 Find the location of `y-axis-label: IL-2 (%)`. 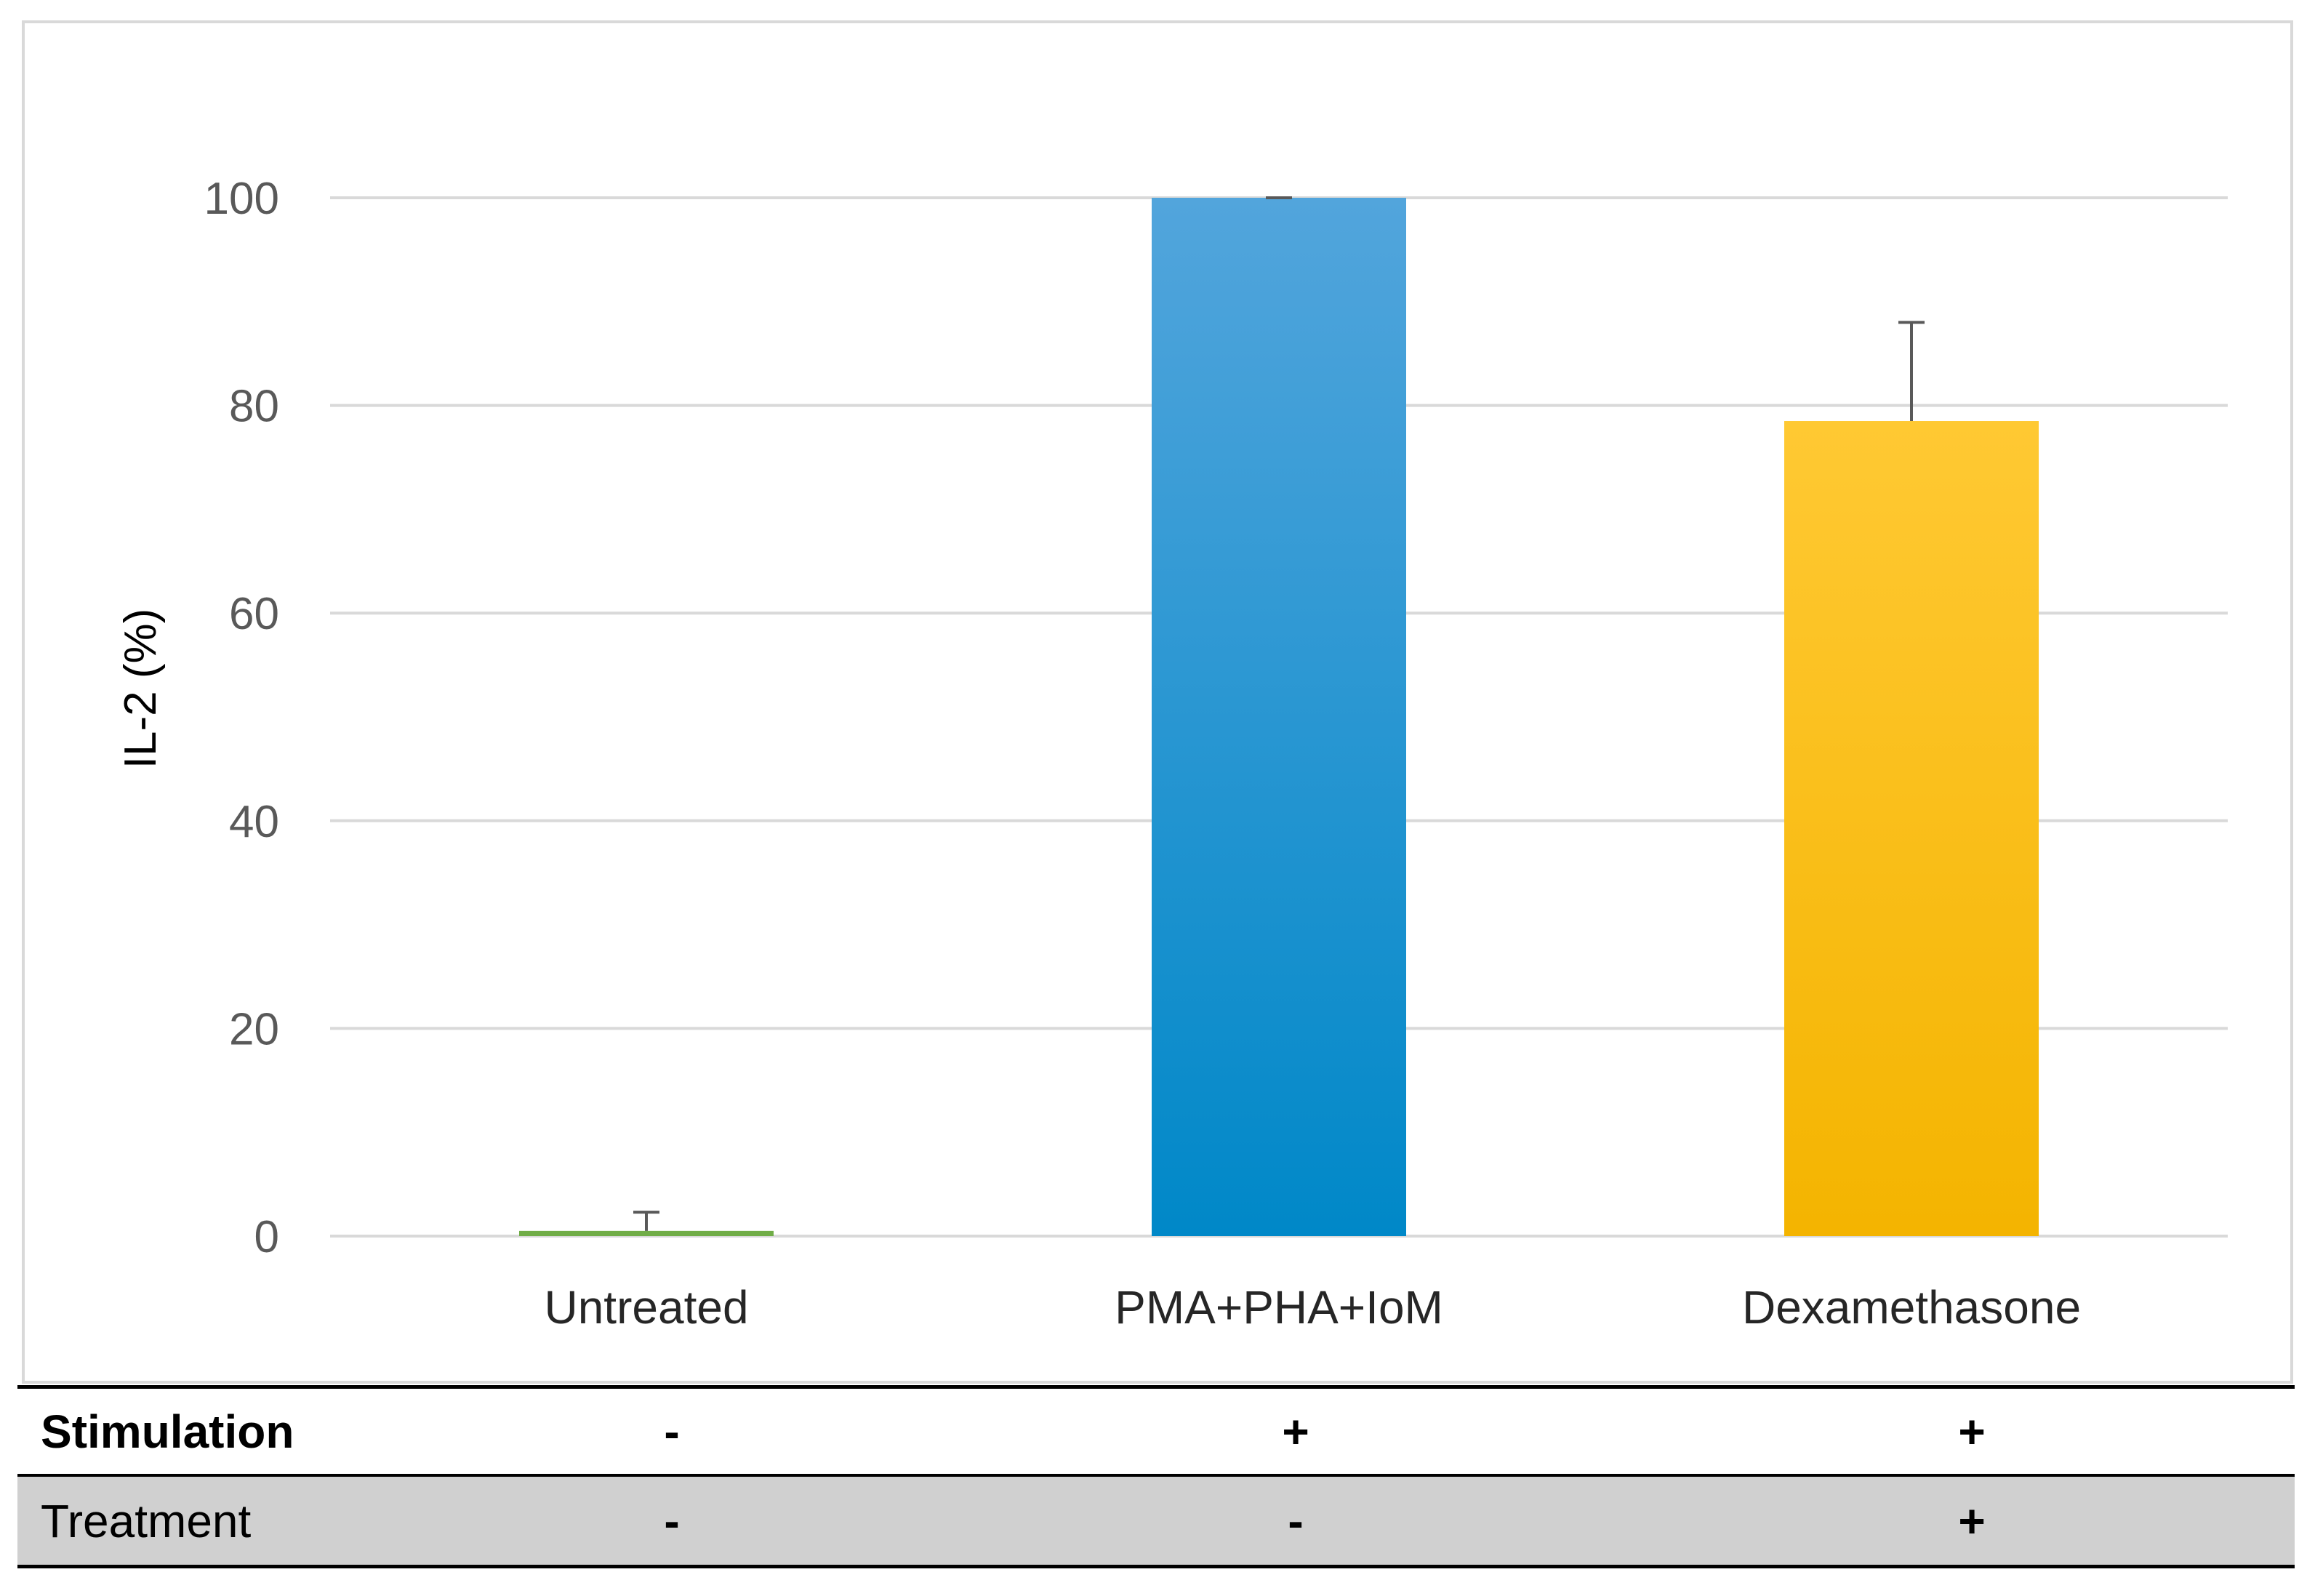

y-axis-label: IL-2 (%) is located at coordinates (141, 689).